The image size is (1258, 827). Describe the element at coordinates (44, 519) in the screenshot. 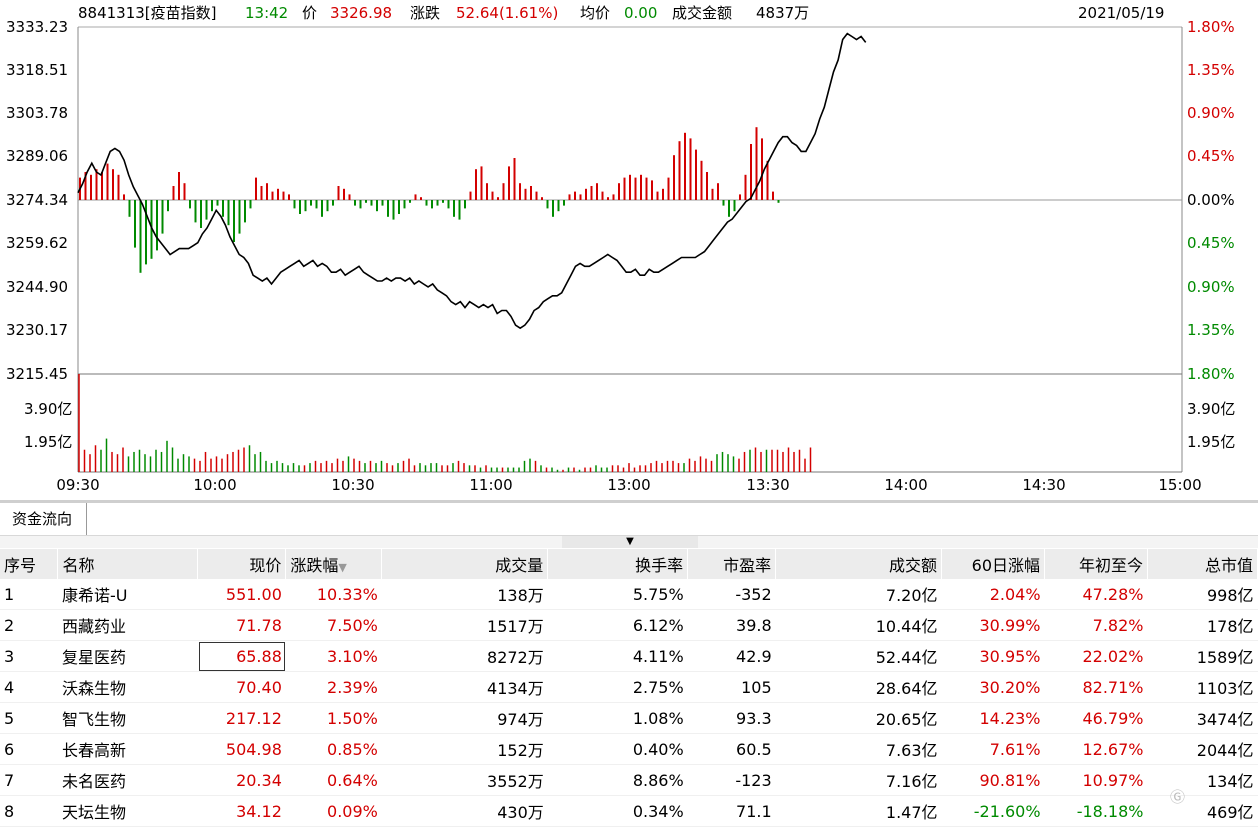

I see `tab-fund-flow: 资金流向` at that location.